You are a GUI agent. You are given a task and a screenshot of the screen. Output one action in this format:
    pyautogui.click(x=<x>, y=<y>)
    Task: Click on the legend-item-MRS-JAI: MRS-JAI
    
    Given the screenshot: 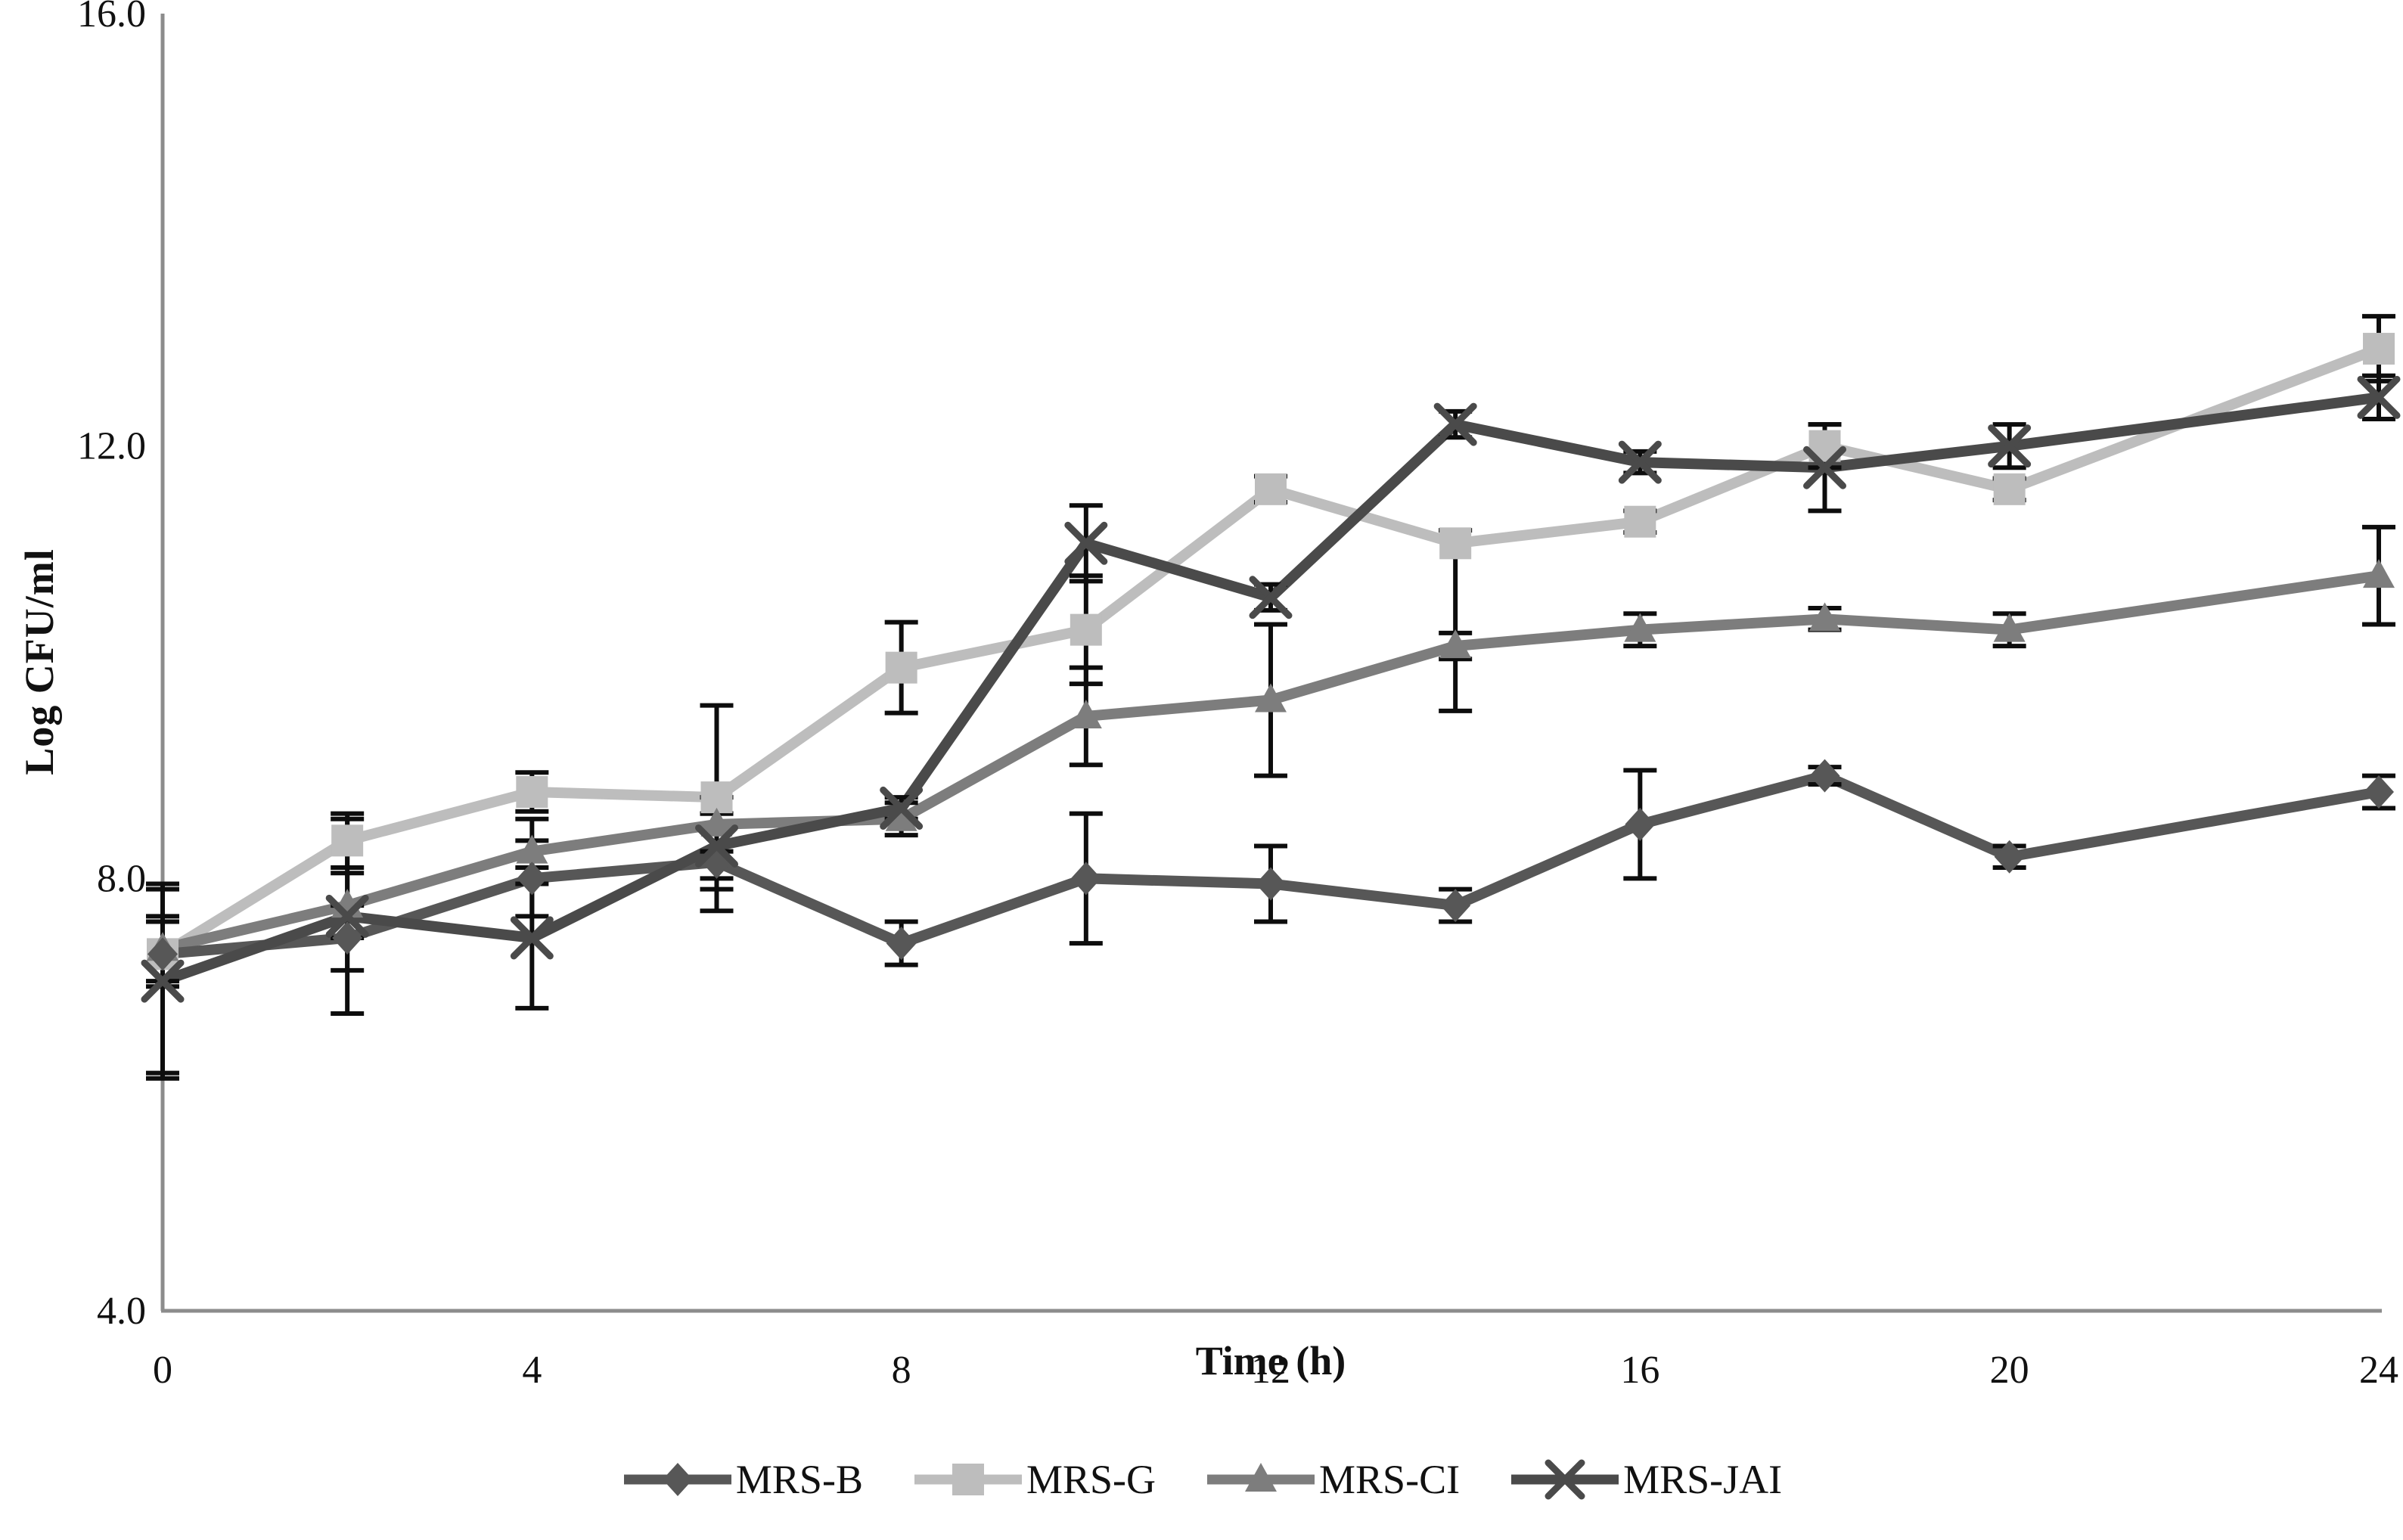 What is the action you would take?
    pyautogui.click(x=1645, y=1480)
    